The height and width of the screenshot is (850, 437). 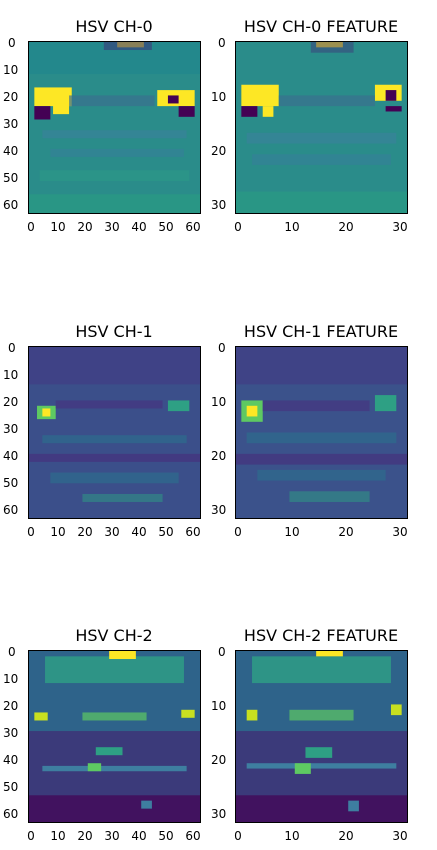 I want to click on panel-title: HSV CH-2, so click(x=114, y=635).